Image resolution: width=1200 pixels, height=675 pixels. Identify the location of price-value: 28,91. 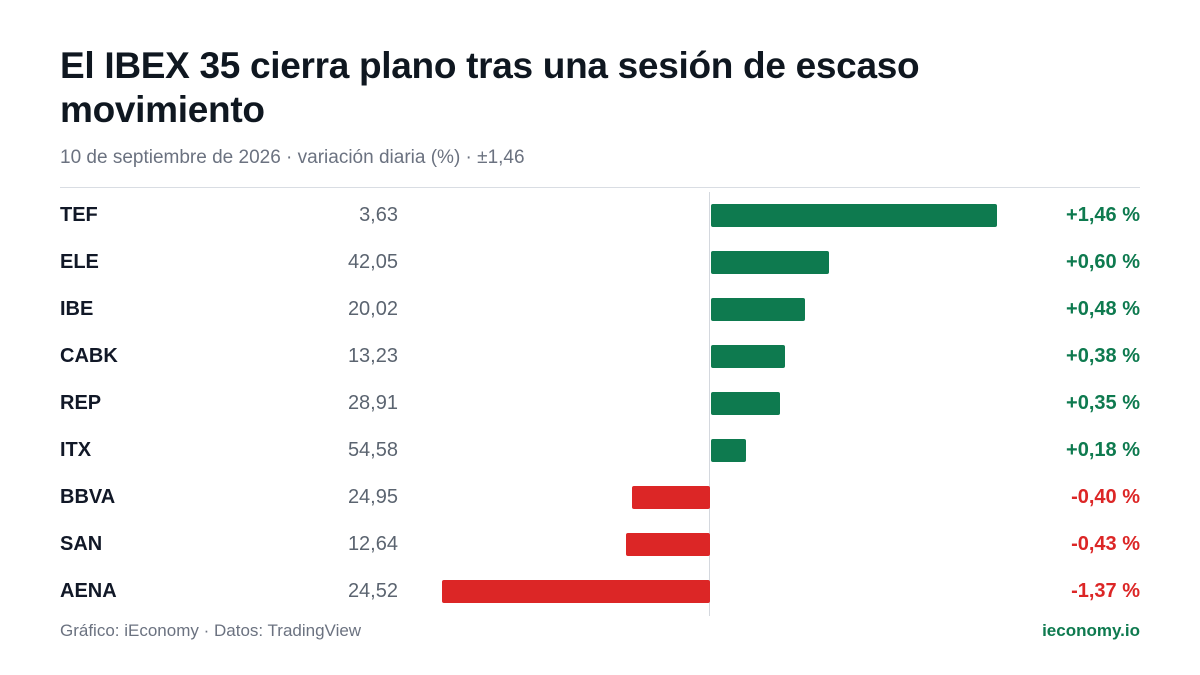
(372, 403).